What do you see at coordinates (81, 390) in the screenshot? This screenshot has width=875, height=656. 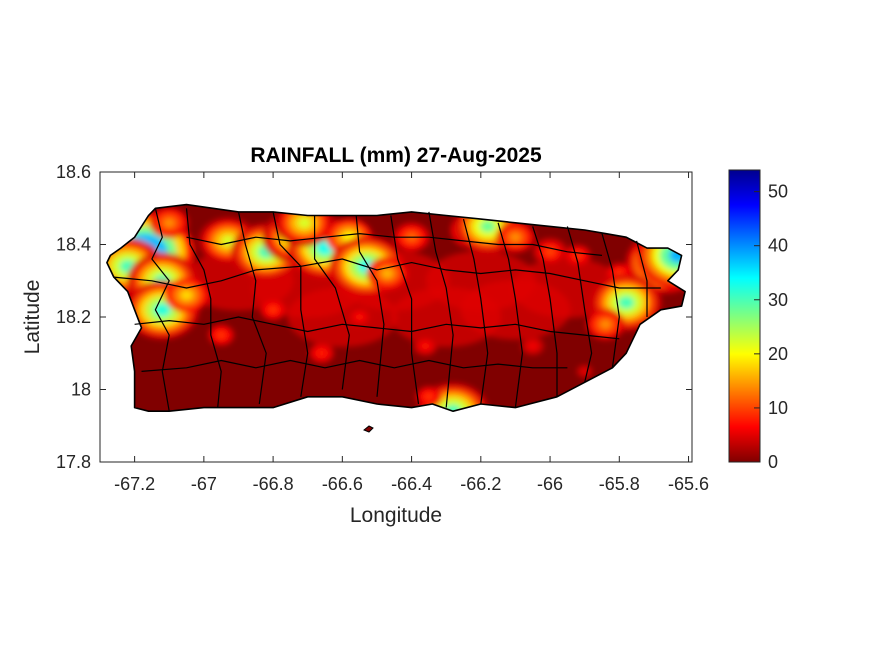 I see `y-tick-label: 18` at bounding box center [81, 390].